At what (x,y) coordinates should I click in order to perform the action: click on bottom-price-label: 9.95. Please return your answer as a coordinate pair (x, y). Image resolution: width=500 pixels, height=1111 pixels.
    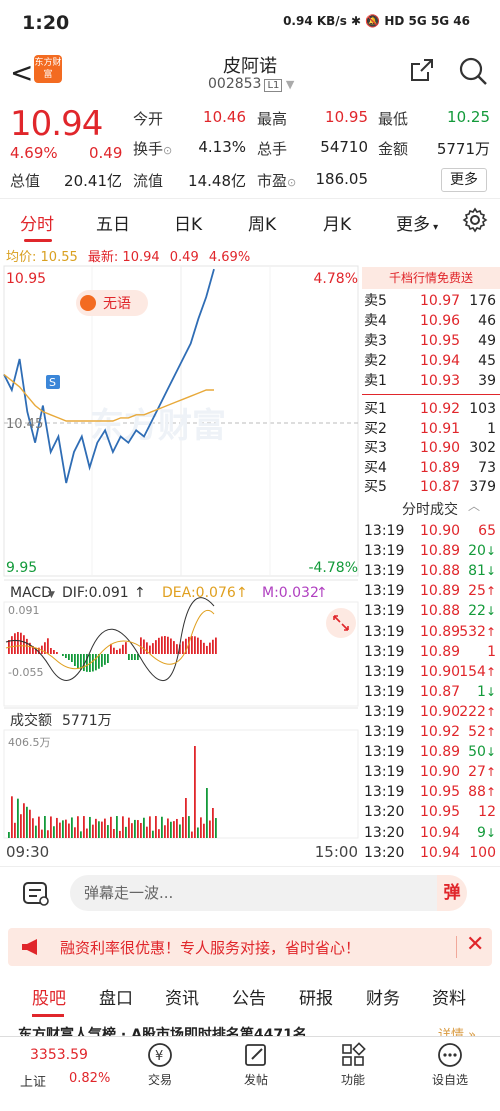
    Looking at the image, I should click on (21, 568).